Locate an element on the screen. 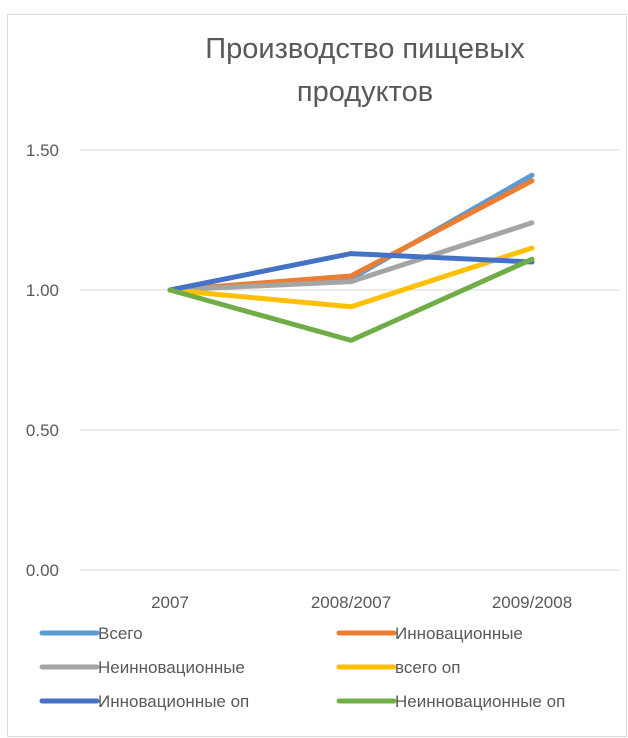 Image resolution: width=628 pixels, height=738 pixels. legend-item: Всего is located at coordinates (91, 633).